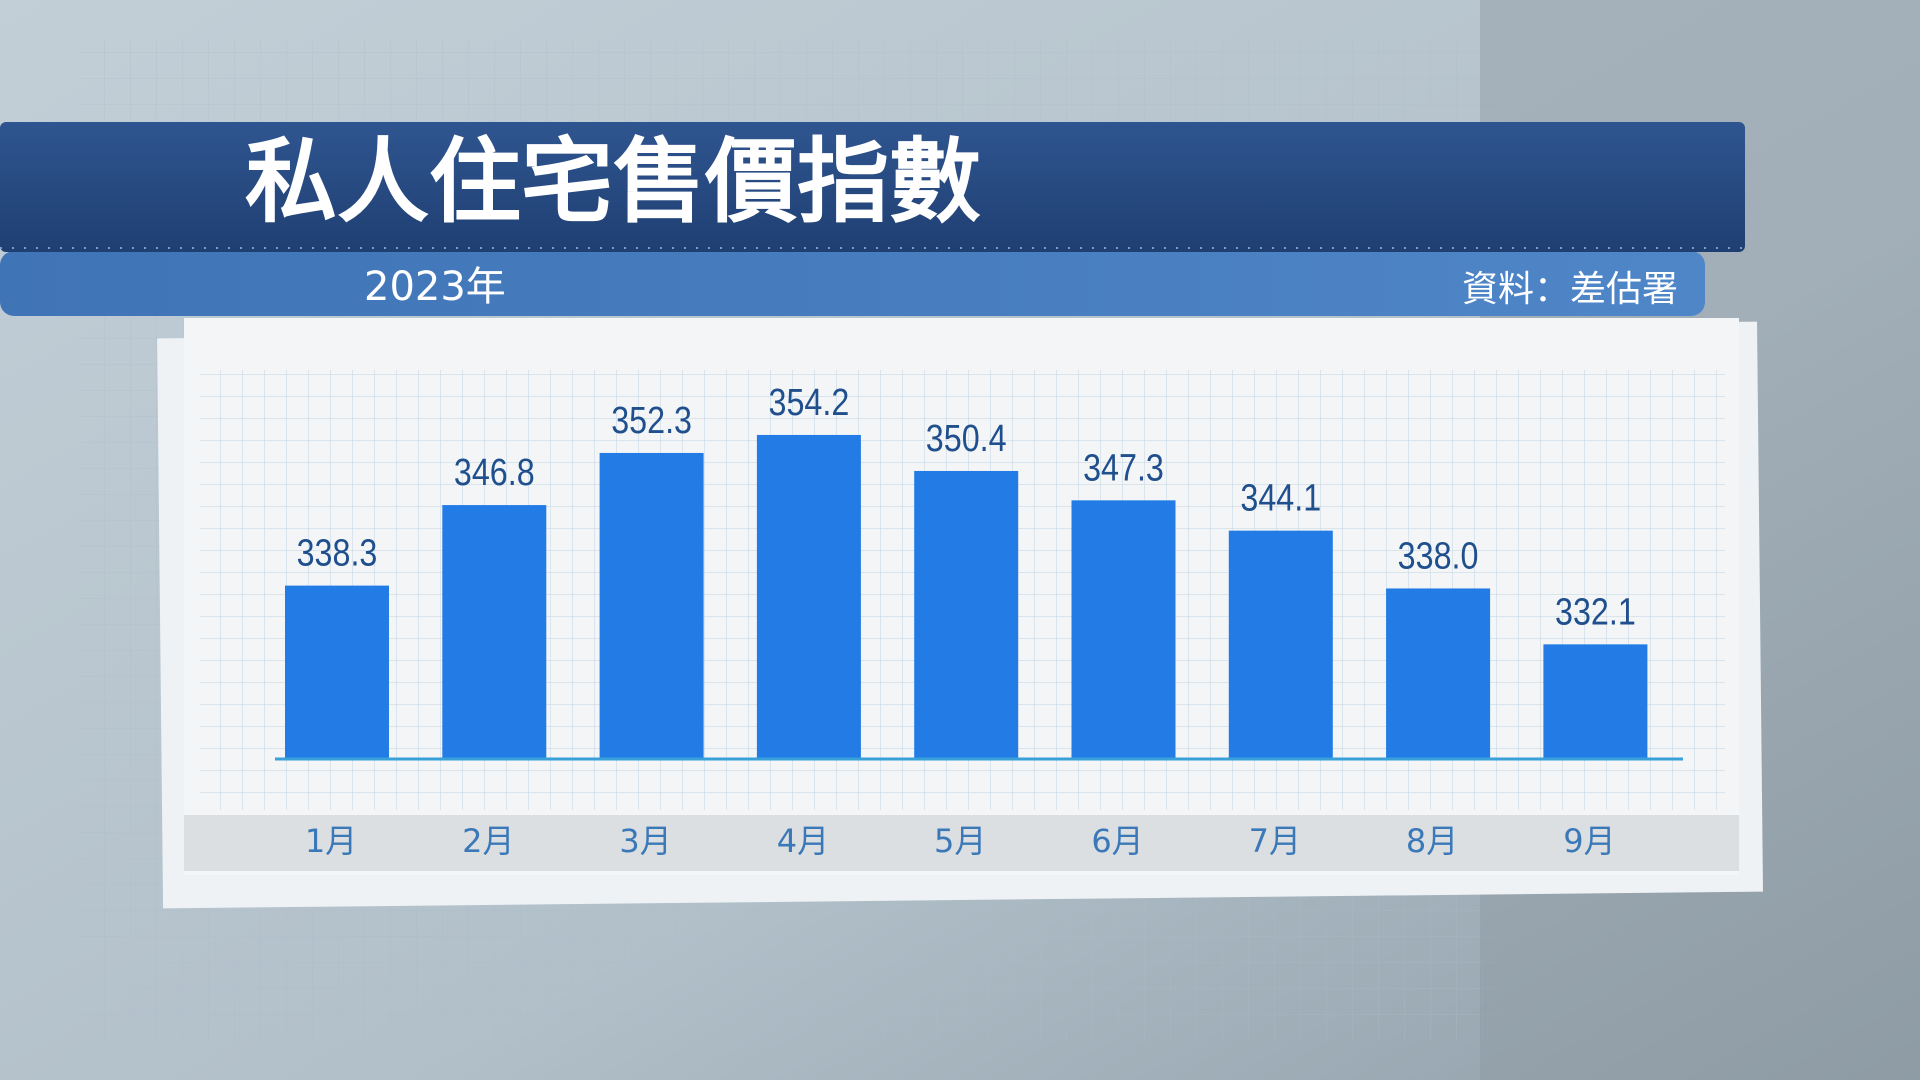  I want to click on x-tick-label: 8月, so click(1432, 841).